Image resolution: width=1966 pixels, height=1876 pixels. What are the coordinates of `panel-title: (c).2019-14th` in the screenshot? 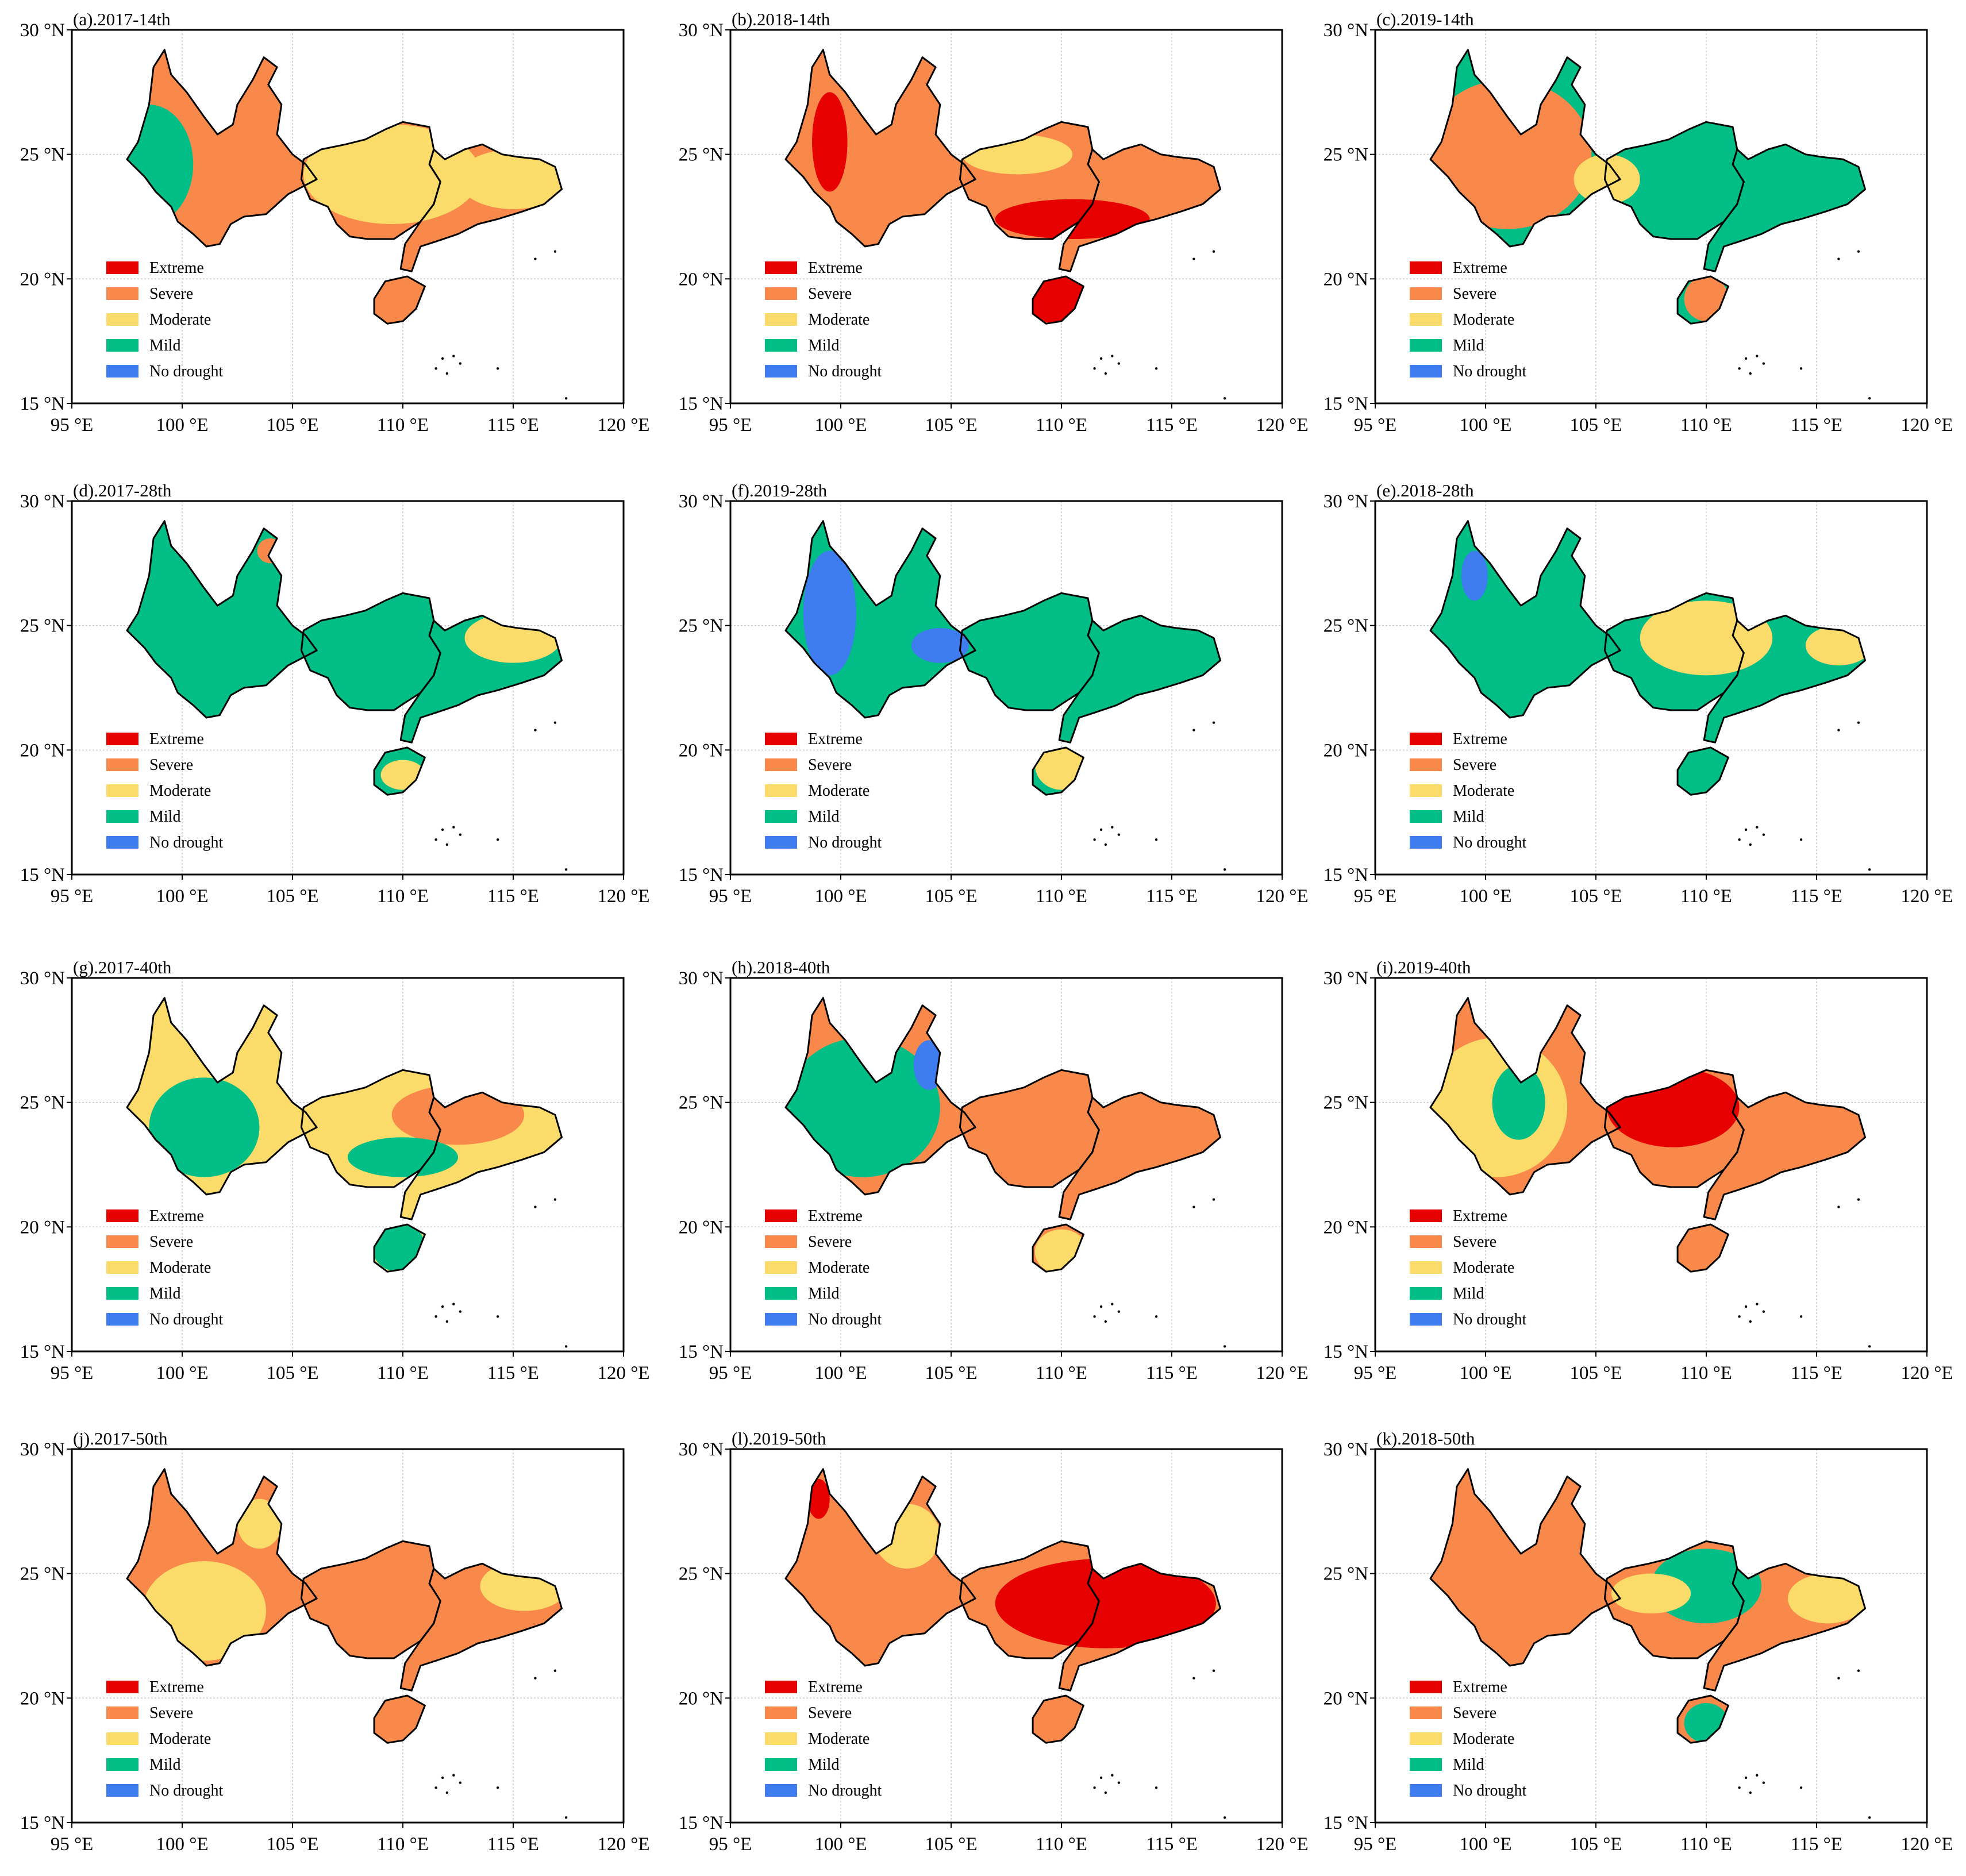 It's located at (1425, 19).